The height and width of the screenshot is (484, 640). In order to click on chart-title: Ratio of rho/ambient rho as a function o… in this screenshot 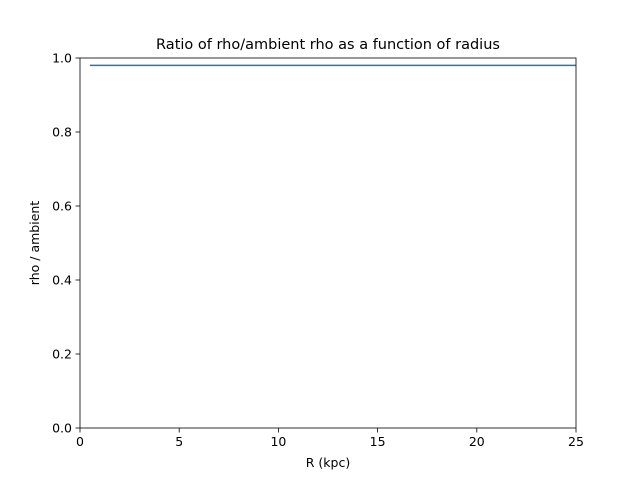, I will do `click(328, 45)`.